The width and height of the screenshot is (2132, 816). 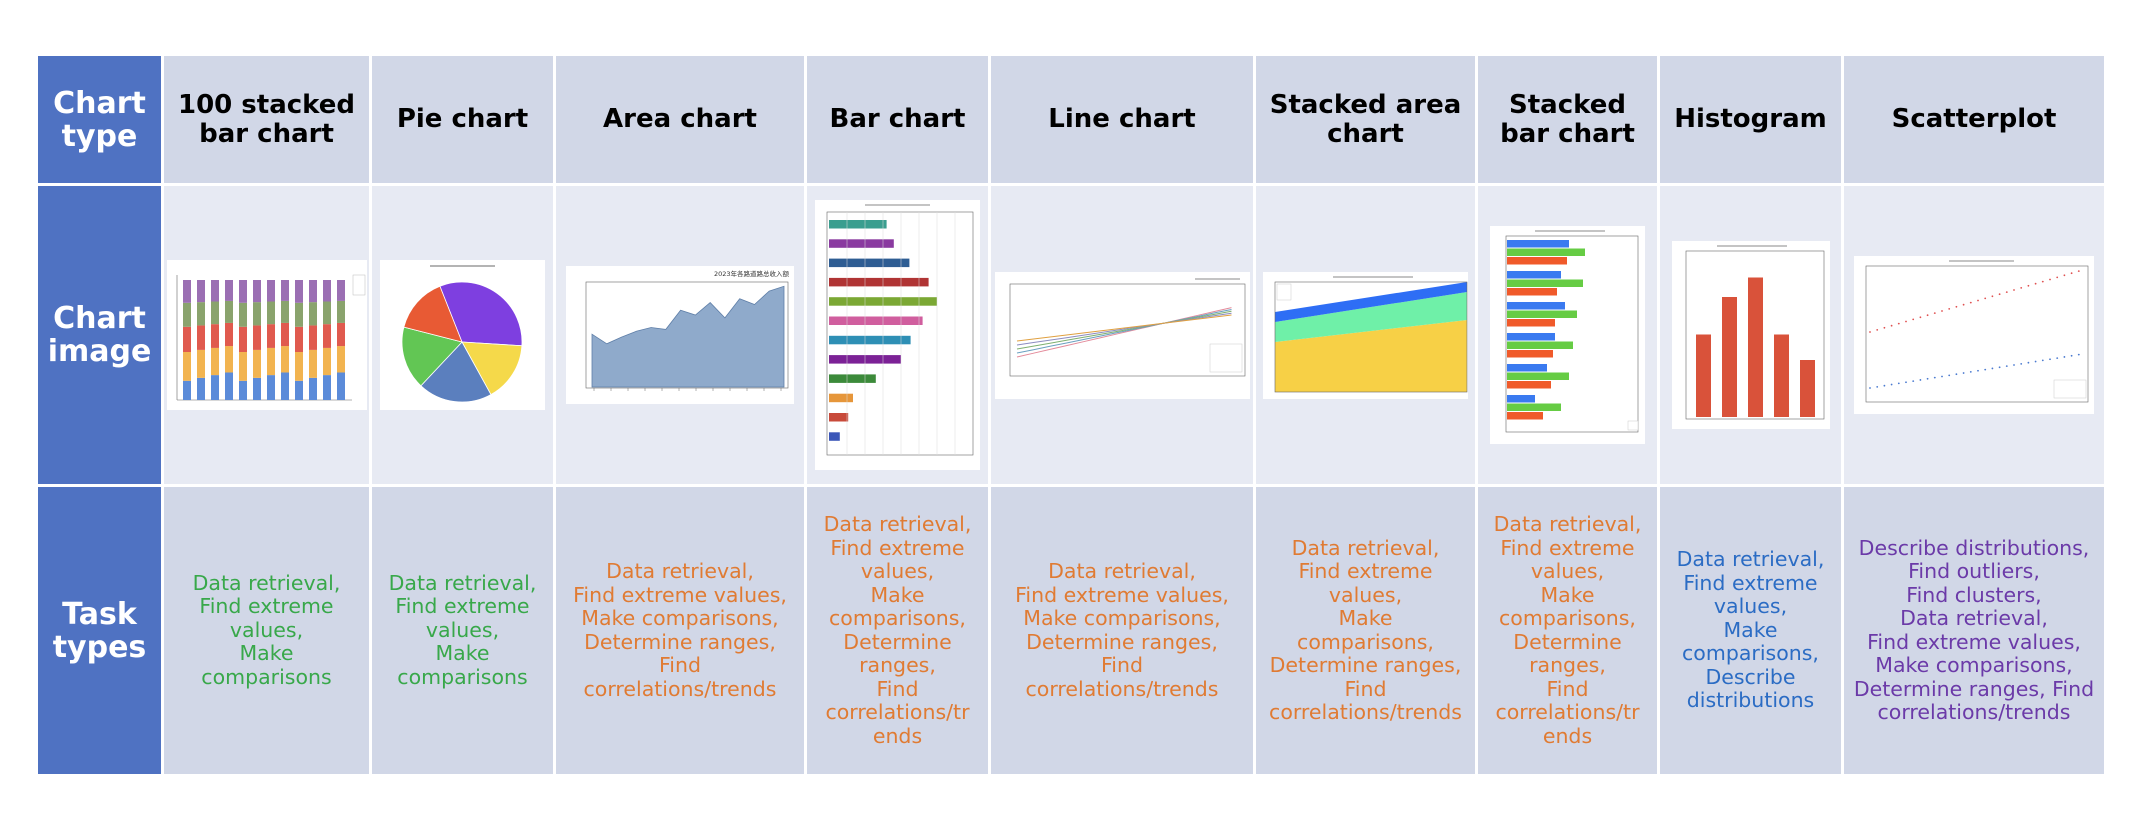 I want to click on header-bar-chart: Bar chart, so click(x=897, y=119).